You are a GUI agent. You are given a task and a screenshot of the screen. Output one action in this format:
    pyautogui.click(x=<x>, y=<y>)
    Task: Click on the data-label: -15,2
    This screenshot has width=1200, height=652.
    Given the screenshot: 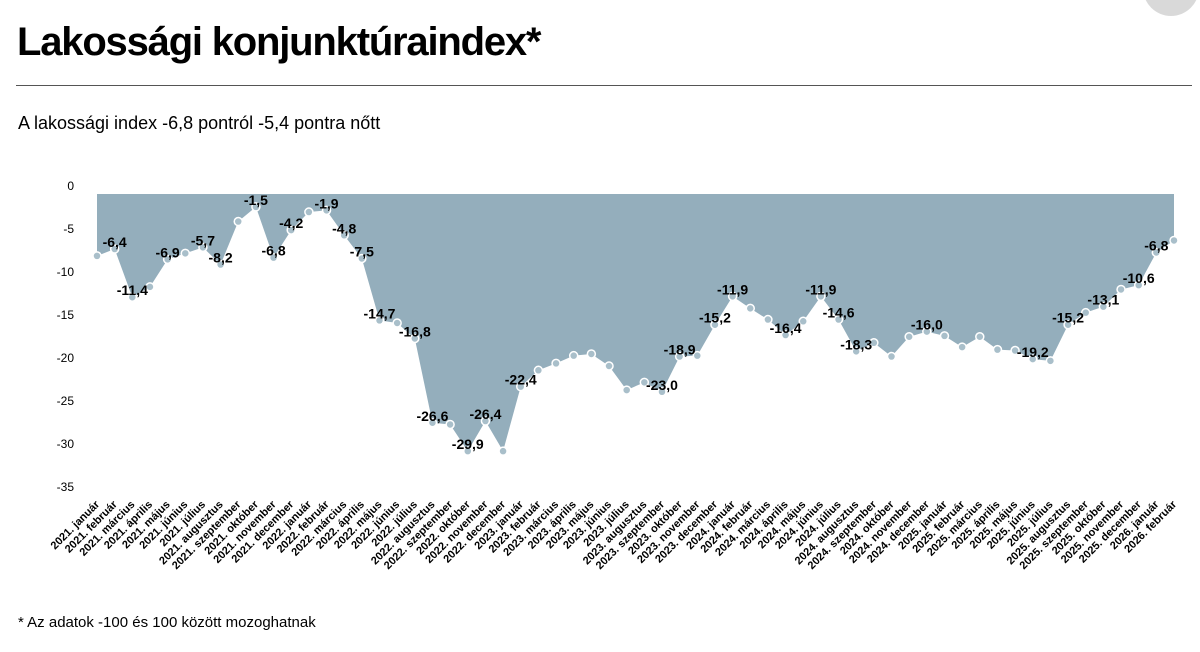 What is the action you would take?
    pyautogui.click(x=715, y=318)
    